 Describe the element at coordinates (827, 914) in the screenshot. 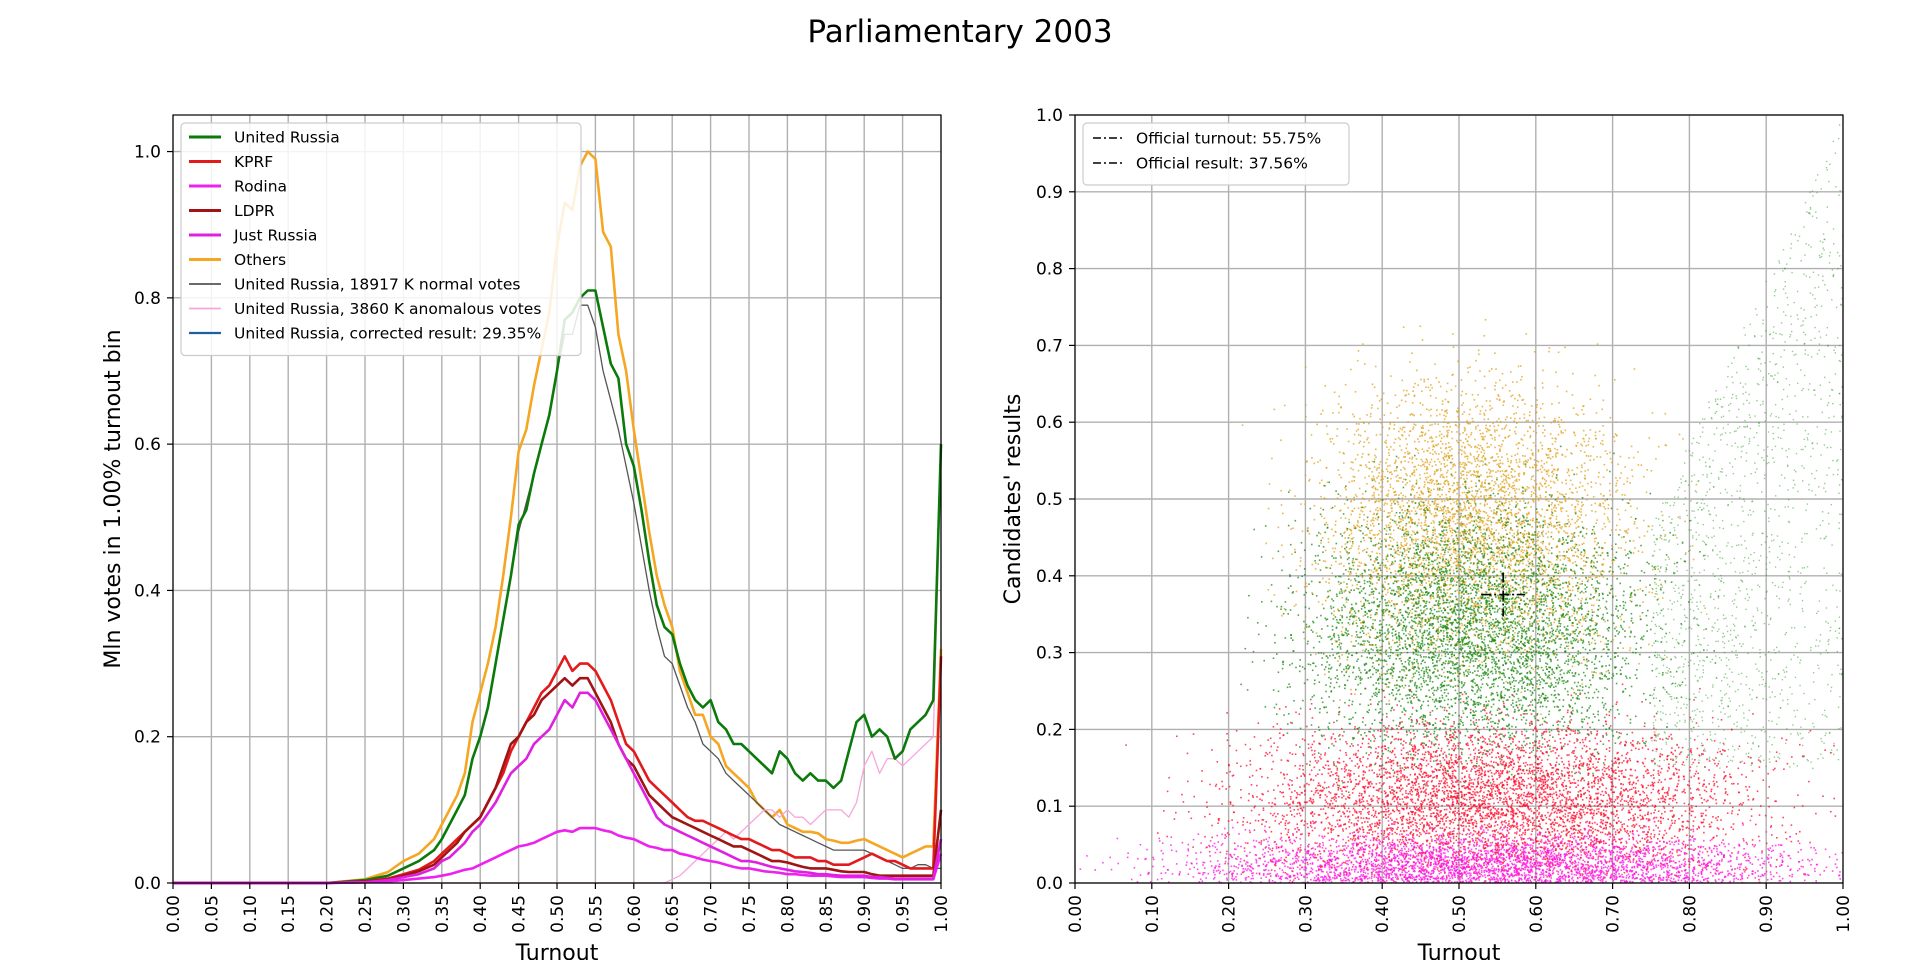

I see `x-tick-label: 0.85` at that location.